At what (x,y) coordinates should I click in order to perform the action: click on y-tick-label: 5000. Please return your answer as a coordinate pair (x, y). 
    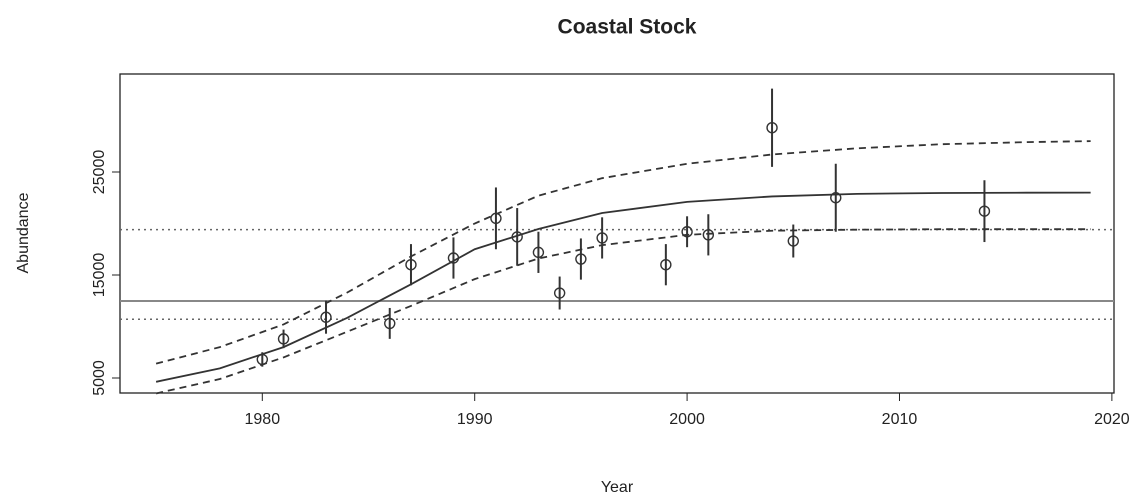
    Looking at the image, I should click on (99, 378).